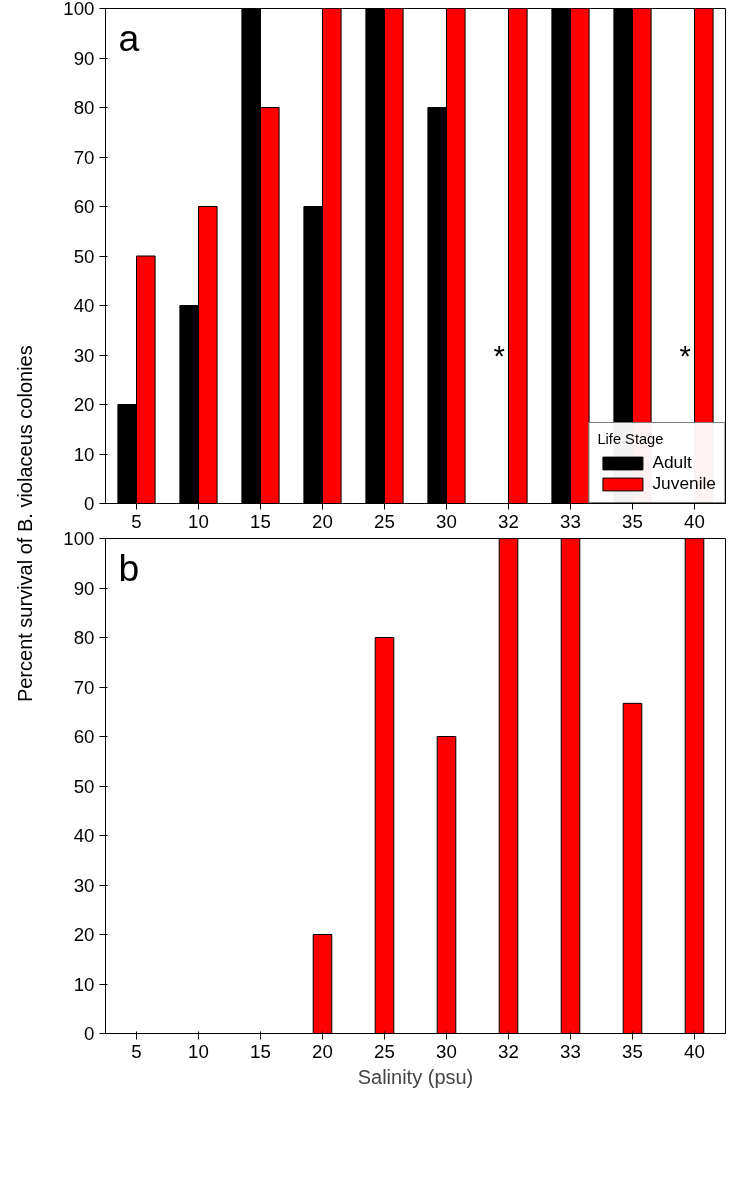  Describe the element at coordinates (129, 37) in the screenshot. I see `annotation: a` at that location.